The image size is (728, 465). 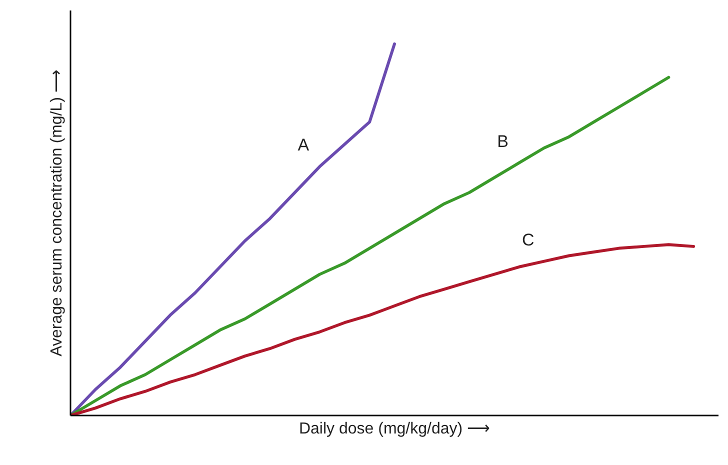 What do you see at coordinates (528, 240) in the screenshot?
I see `series-label: C` at bounding box center [528, 240].